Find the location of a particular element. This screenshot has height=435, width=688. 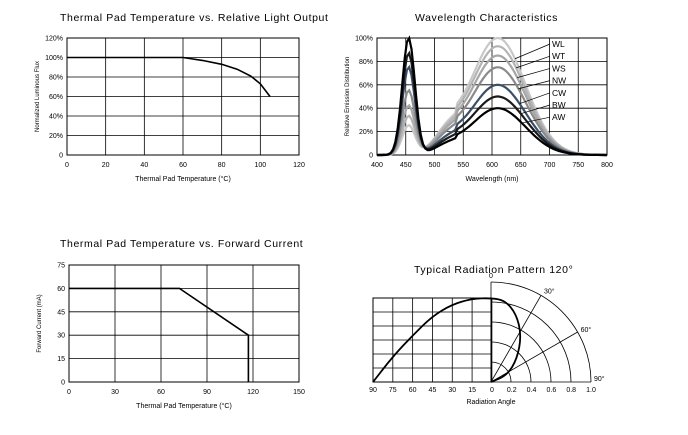

y-axis-label: Normalized Luminous Flux is located at coordinates (38, 96).